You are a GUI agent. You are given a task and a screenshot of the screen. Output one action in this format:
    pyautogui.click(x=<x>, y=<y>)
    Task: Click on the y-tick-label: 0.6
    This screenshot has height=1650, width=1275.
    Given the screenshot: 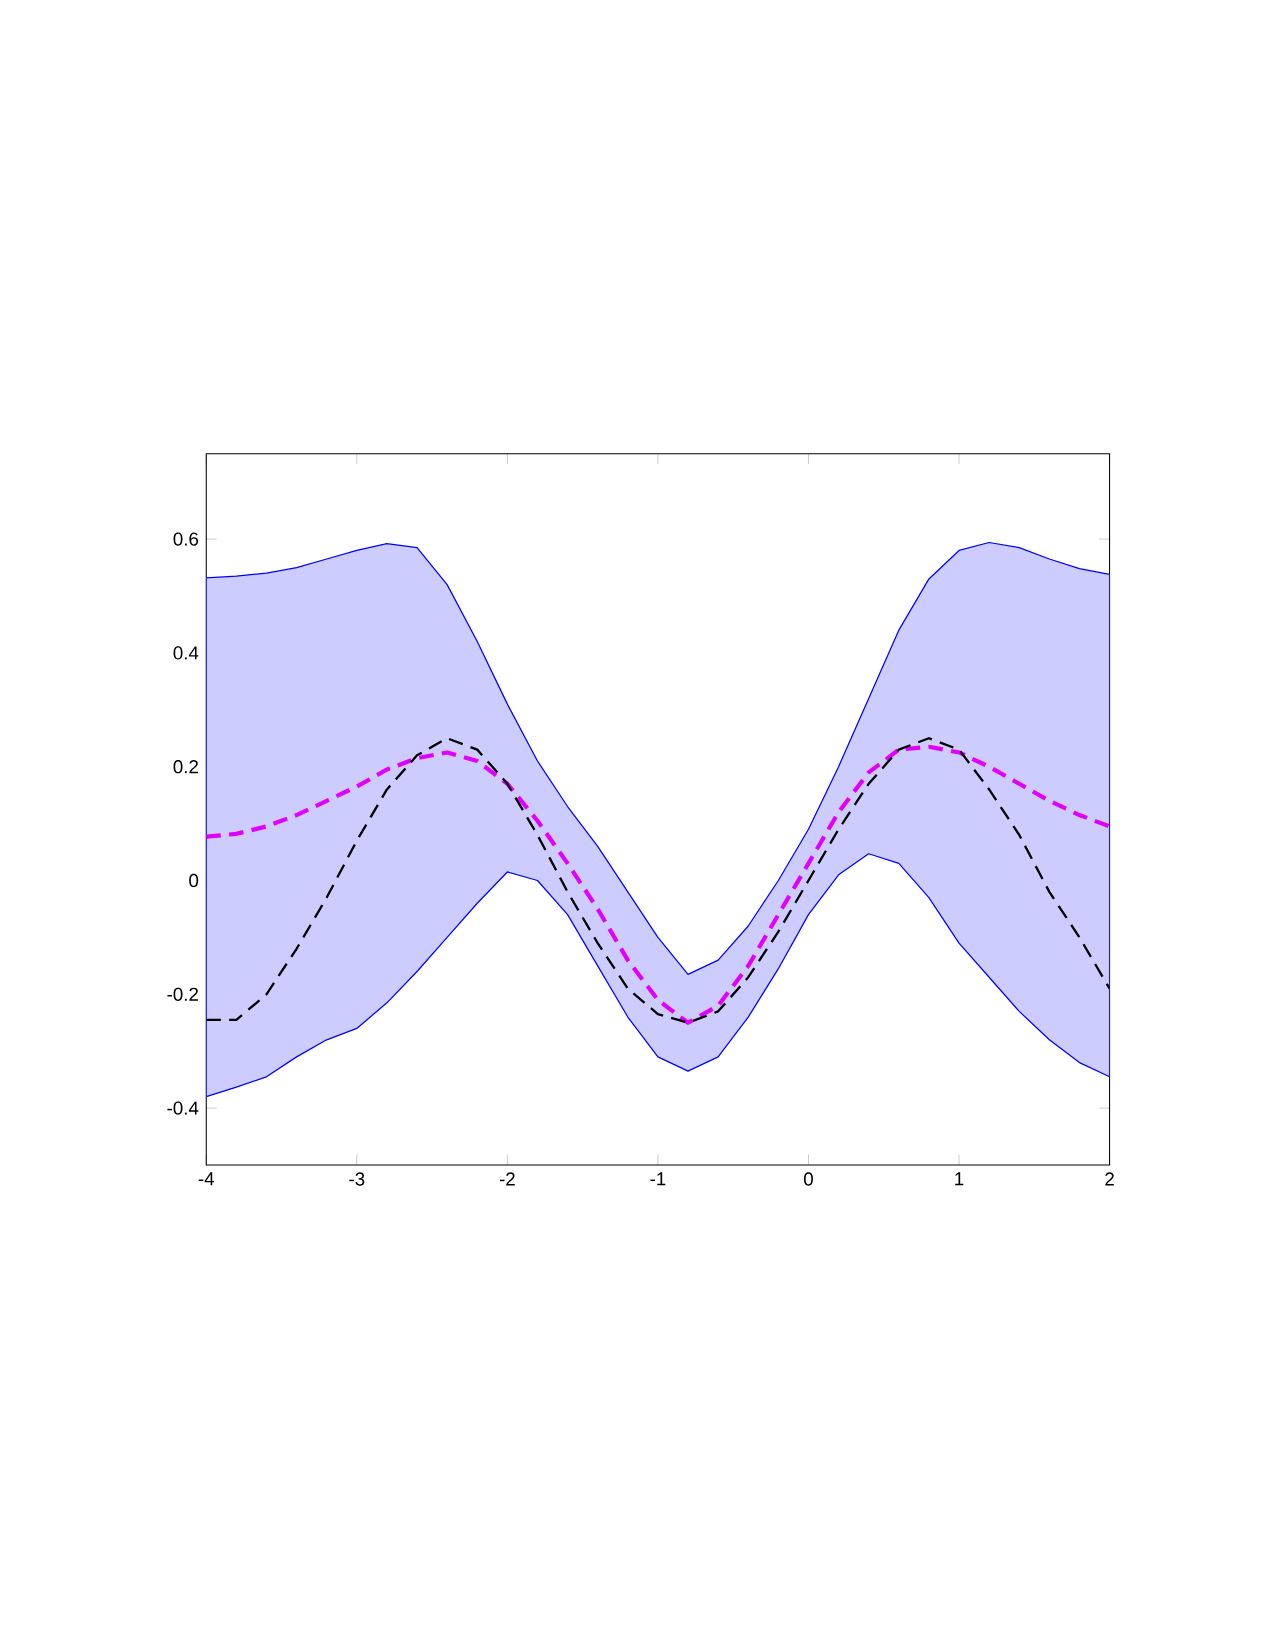 What is the action you would take?
    pyautogui.click(x=186, y=539)
    